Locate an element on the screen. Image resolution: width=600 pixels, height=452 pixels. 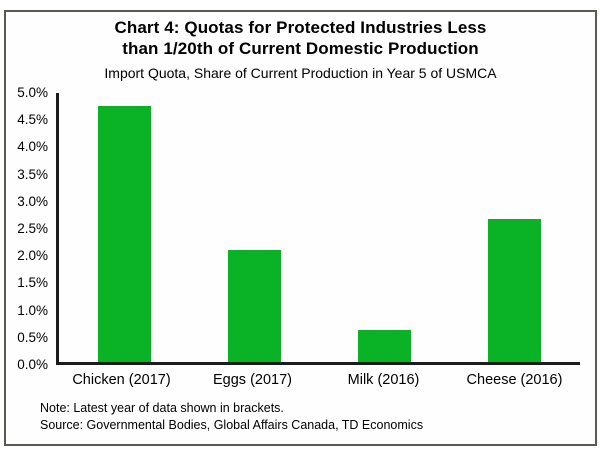
y-tick-label-4-5: 4.5% is located at coordinates (32, 120).